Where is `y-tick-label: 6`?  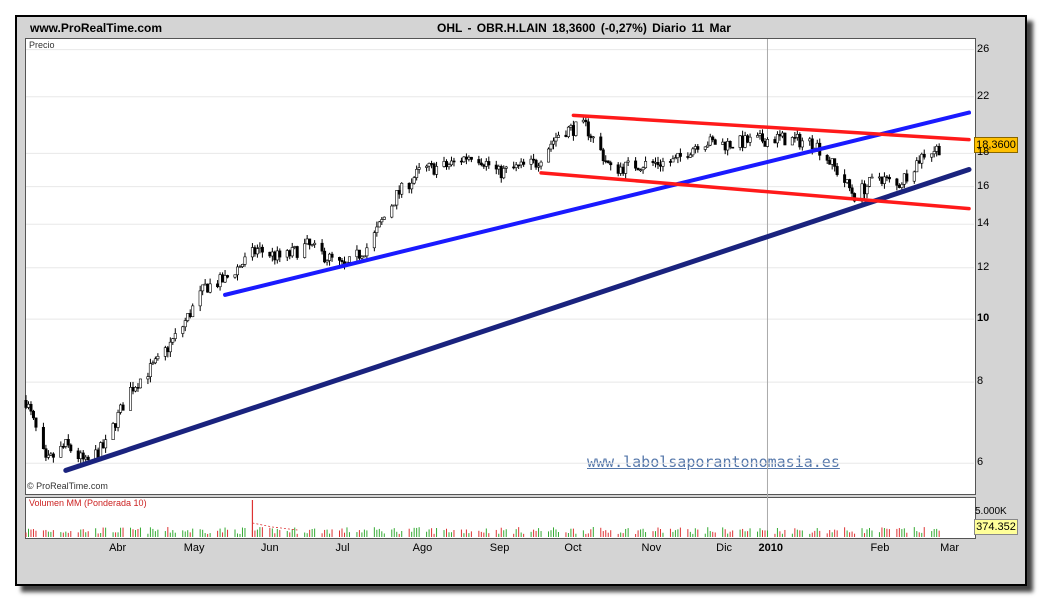
y-tick-label: 6 is located at coordinates (980, 462).